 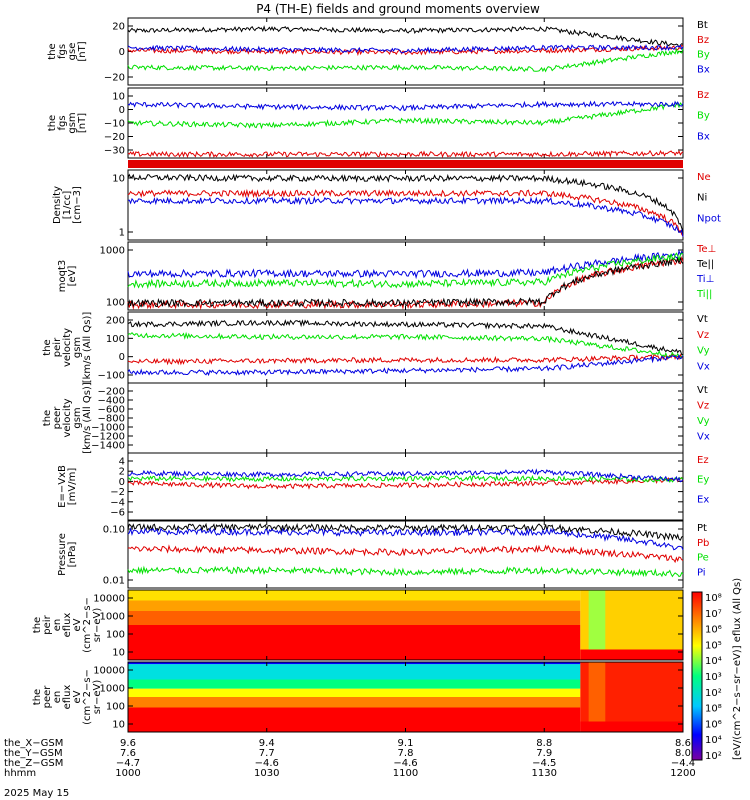 What do you see at coordinates (703, 499) in the screenshot?
I see `legend-entry: Ex` at bounding box center [703, 499].